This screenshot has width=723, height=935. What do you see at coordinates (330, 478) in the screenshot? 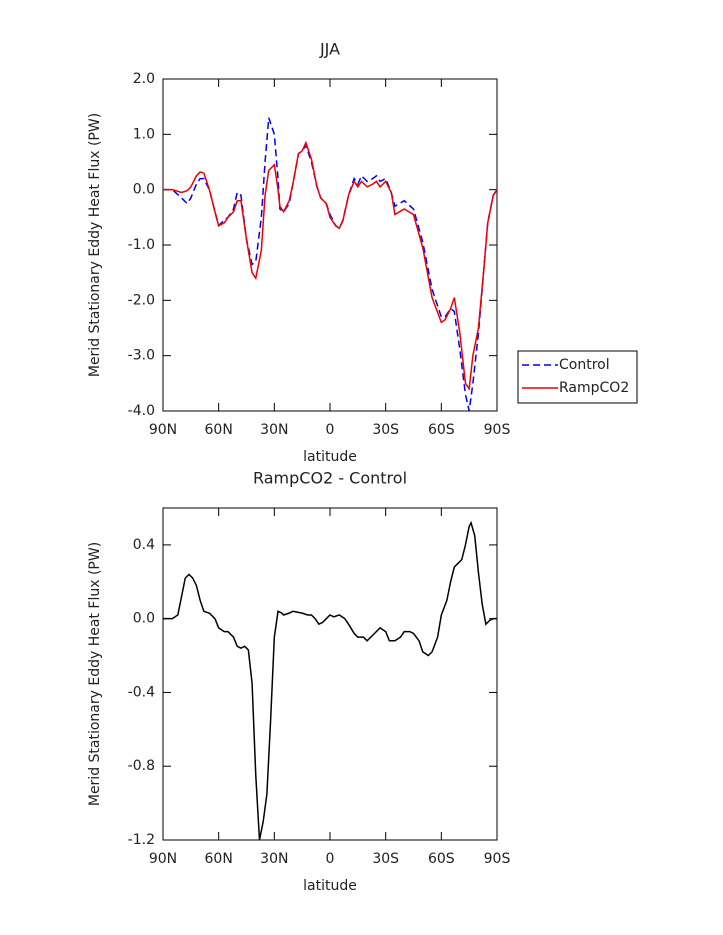
I see `chart-title: RampCO2 - Control` at bounding box center [330, 478].